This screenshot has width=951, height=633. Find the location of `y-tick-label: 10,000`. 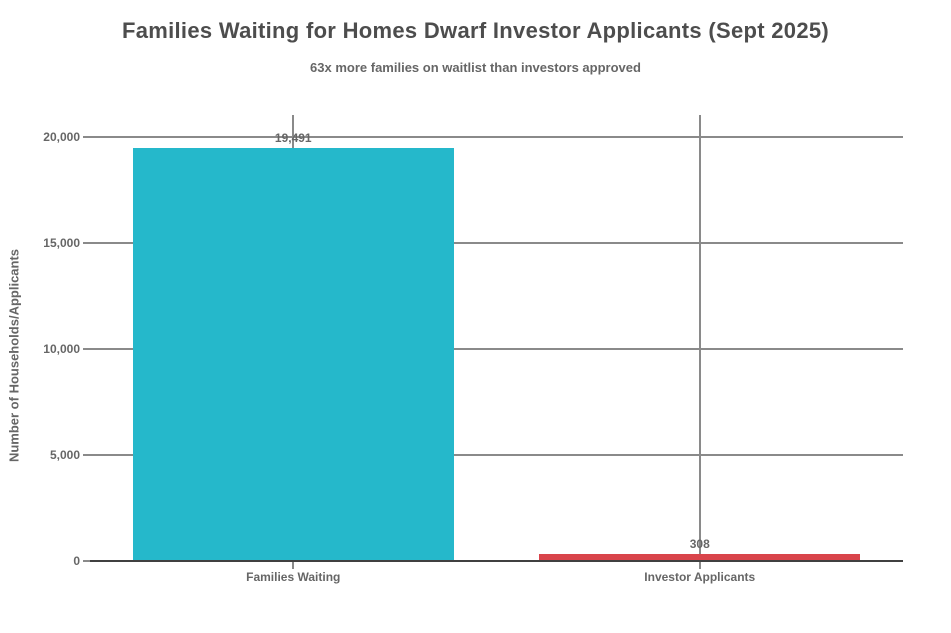

y-tick-label: 10,000 is located at coordinates (61, 349).